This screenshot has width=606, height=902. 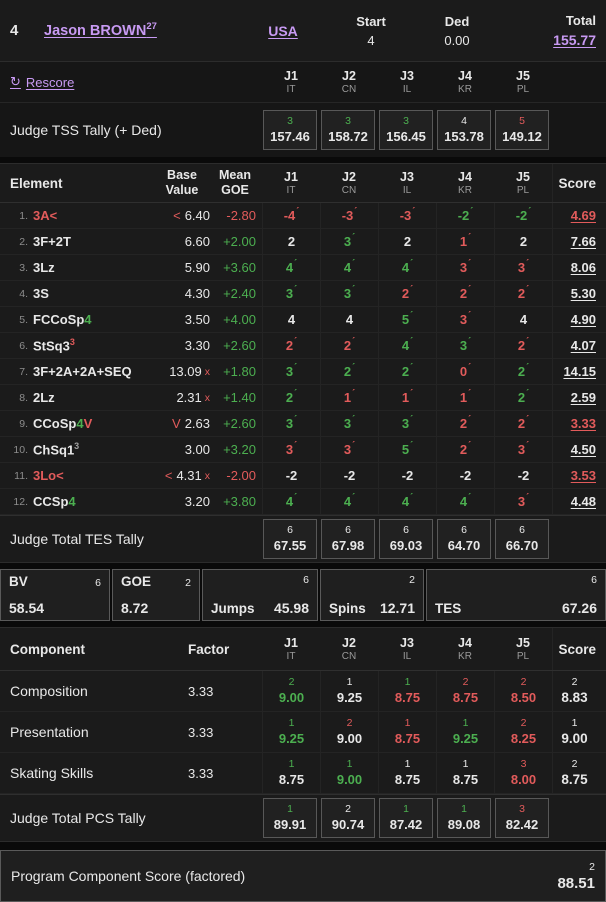 What do you see at coordinates (406, 546) in the screenshot?
I see `judge-total: 69.03` at bounding box center [406, 546].